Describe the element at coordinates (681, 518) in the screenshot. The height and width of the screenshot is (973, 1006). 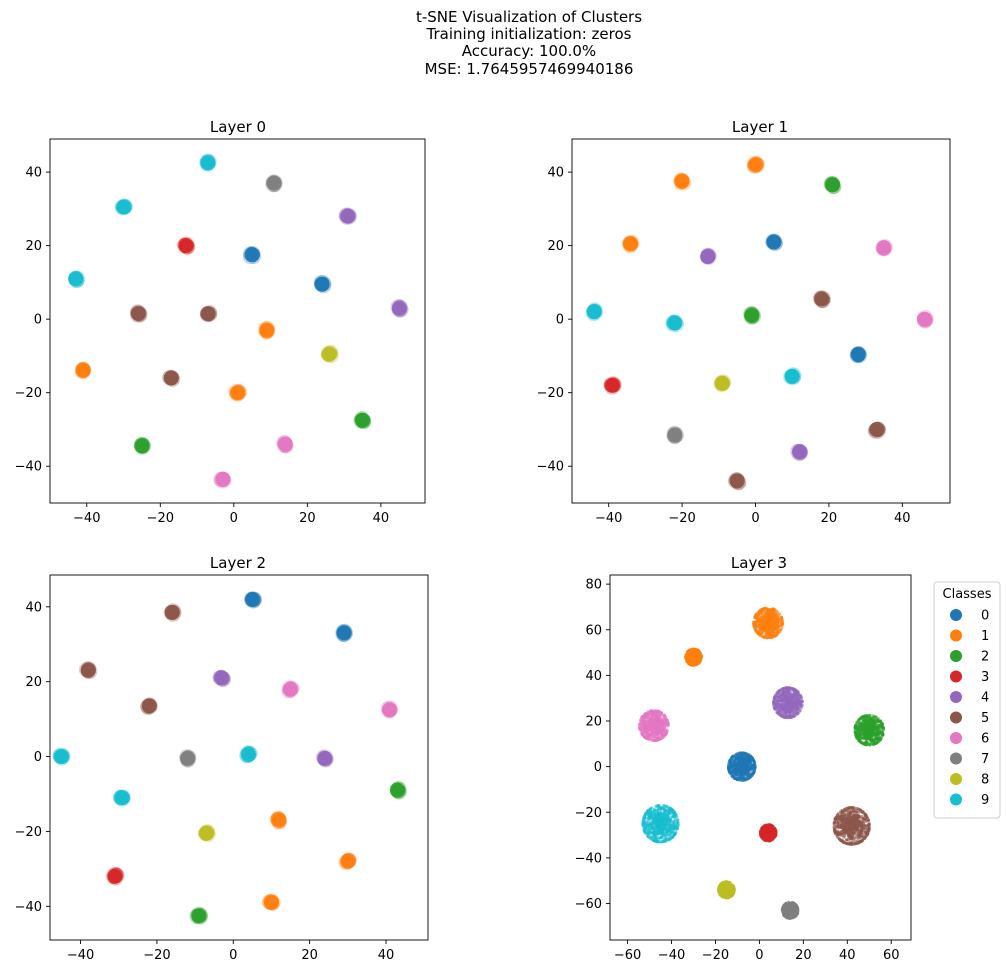
I see `x-tick-label: −20` at that location.